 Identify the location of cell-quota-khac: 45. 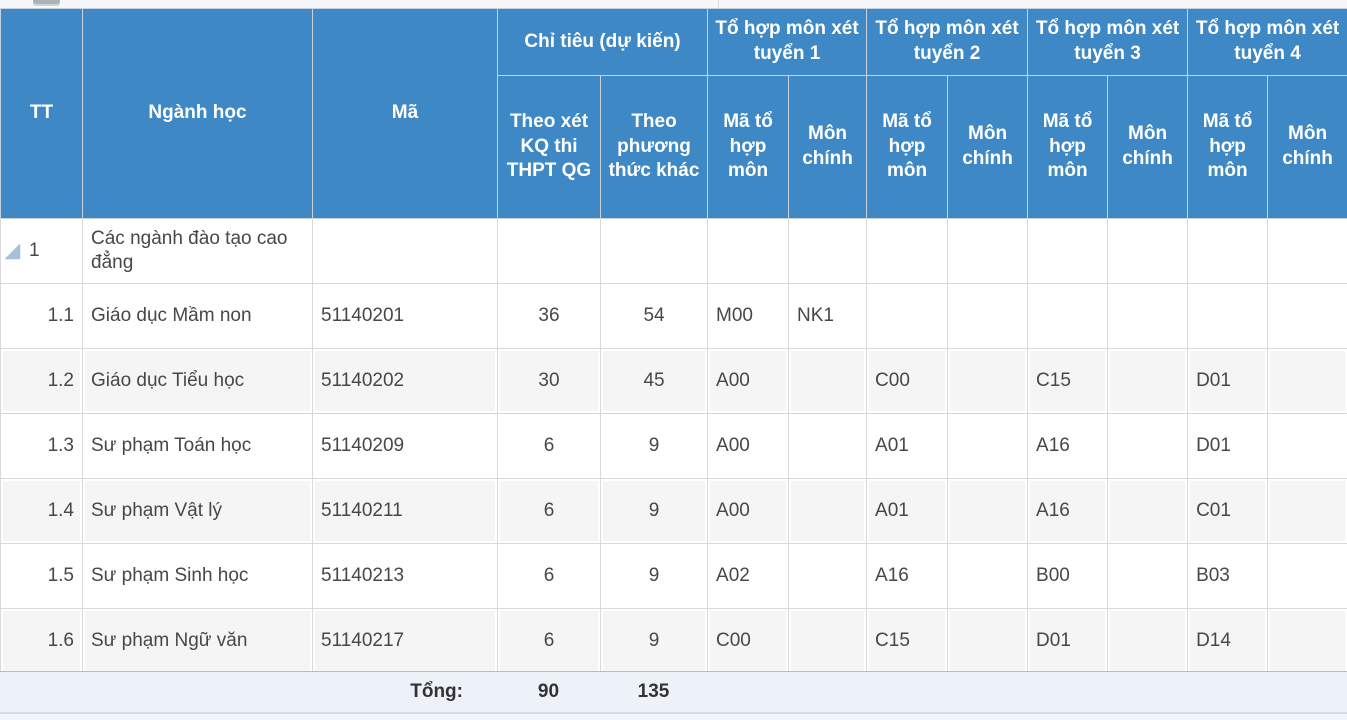
(654, 381).